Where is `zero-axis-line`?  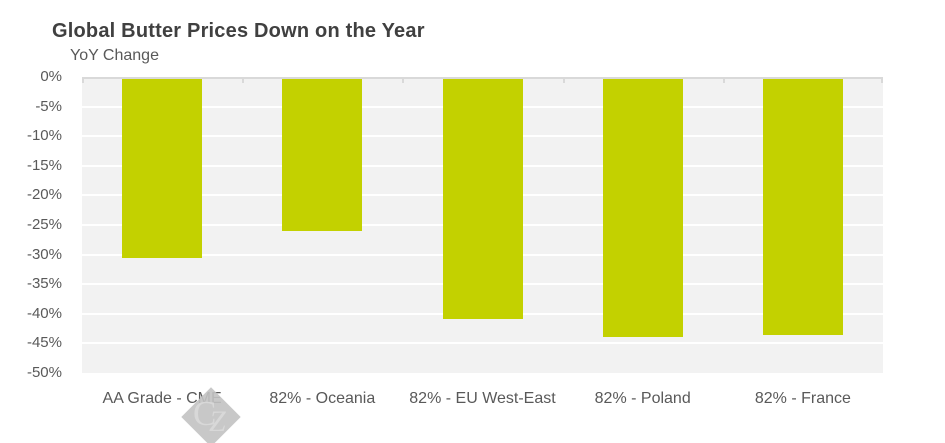 zero-axis-line is located at coordinates (482, 78).